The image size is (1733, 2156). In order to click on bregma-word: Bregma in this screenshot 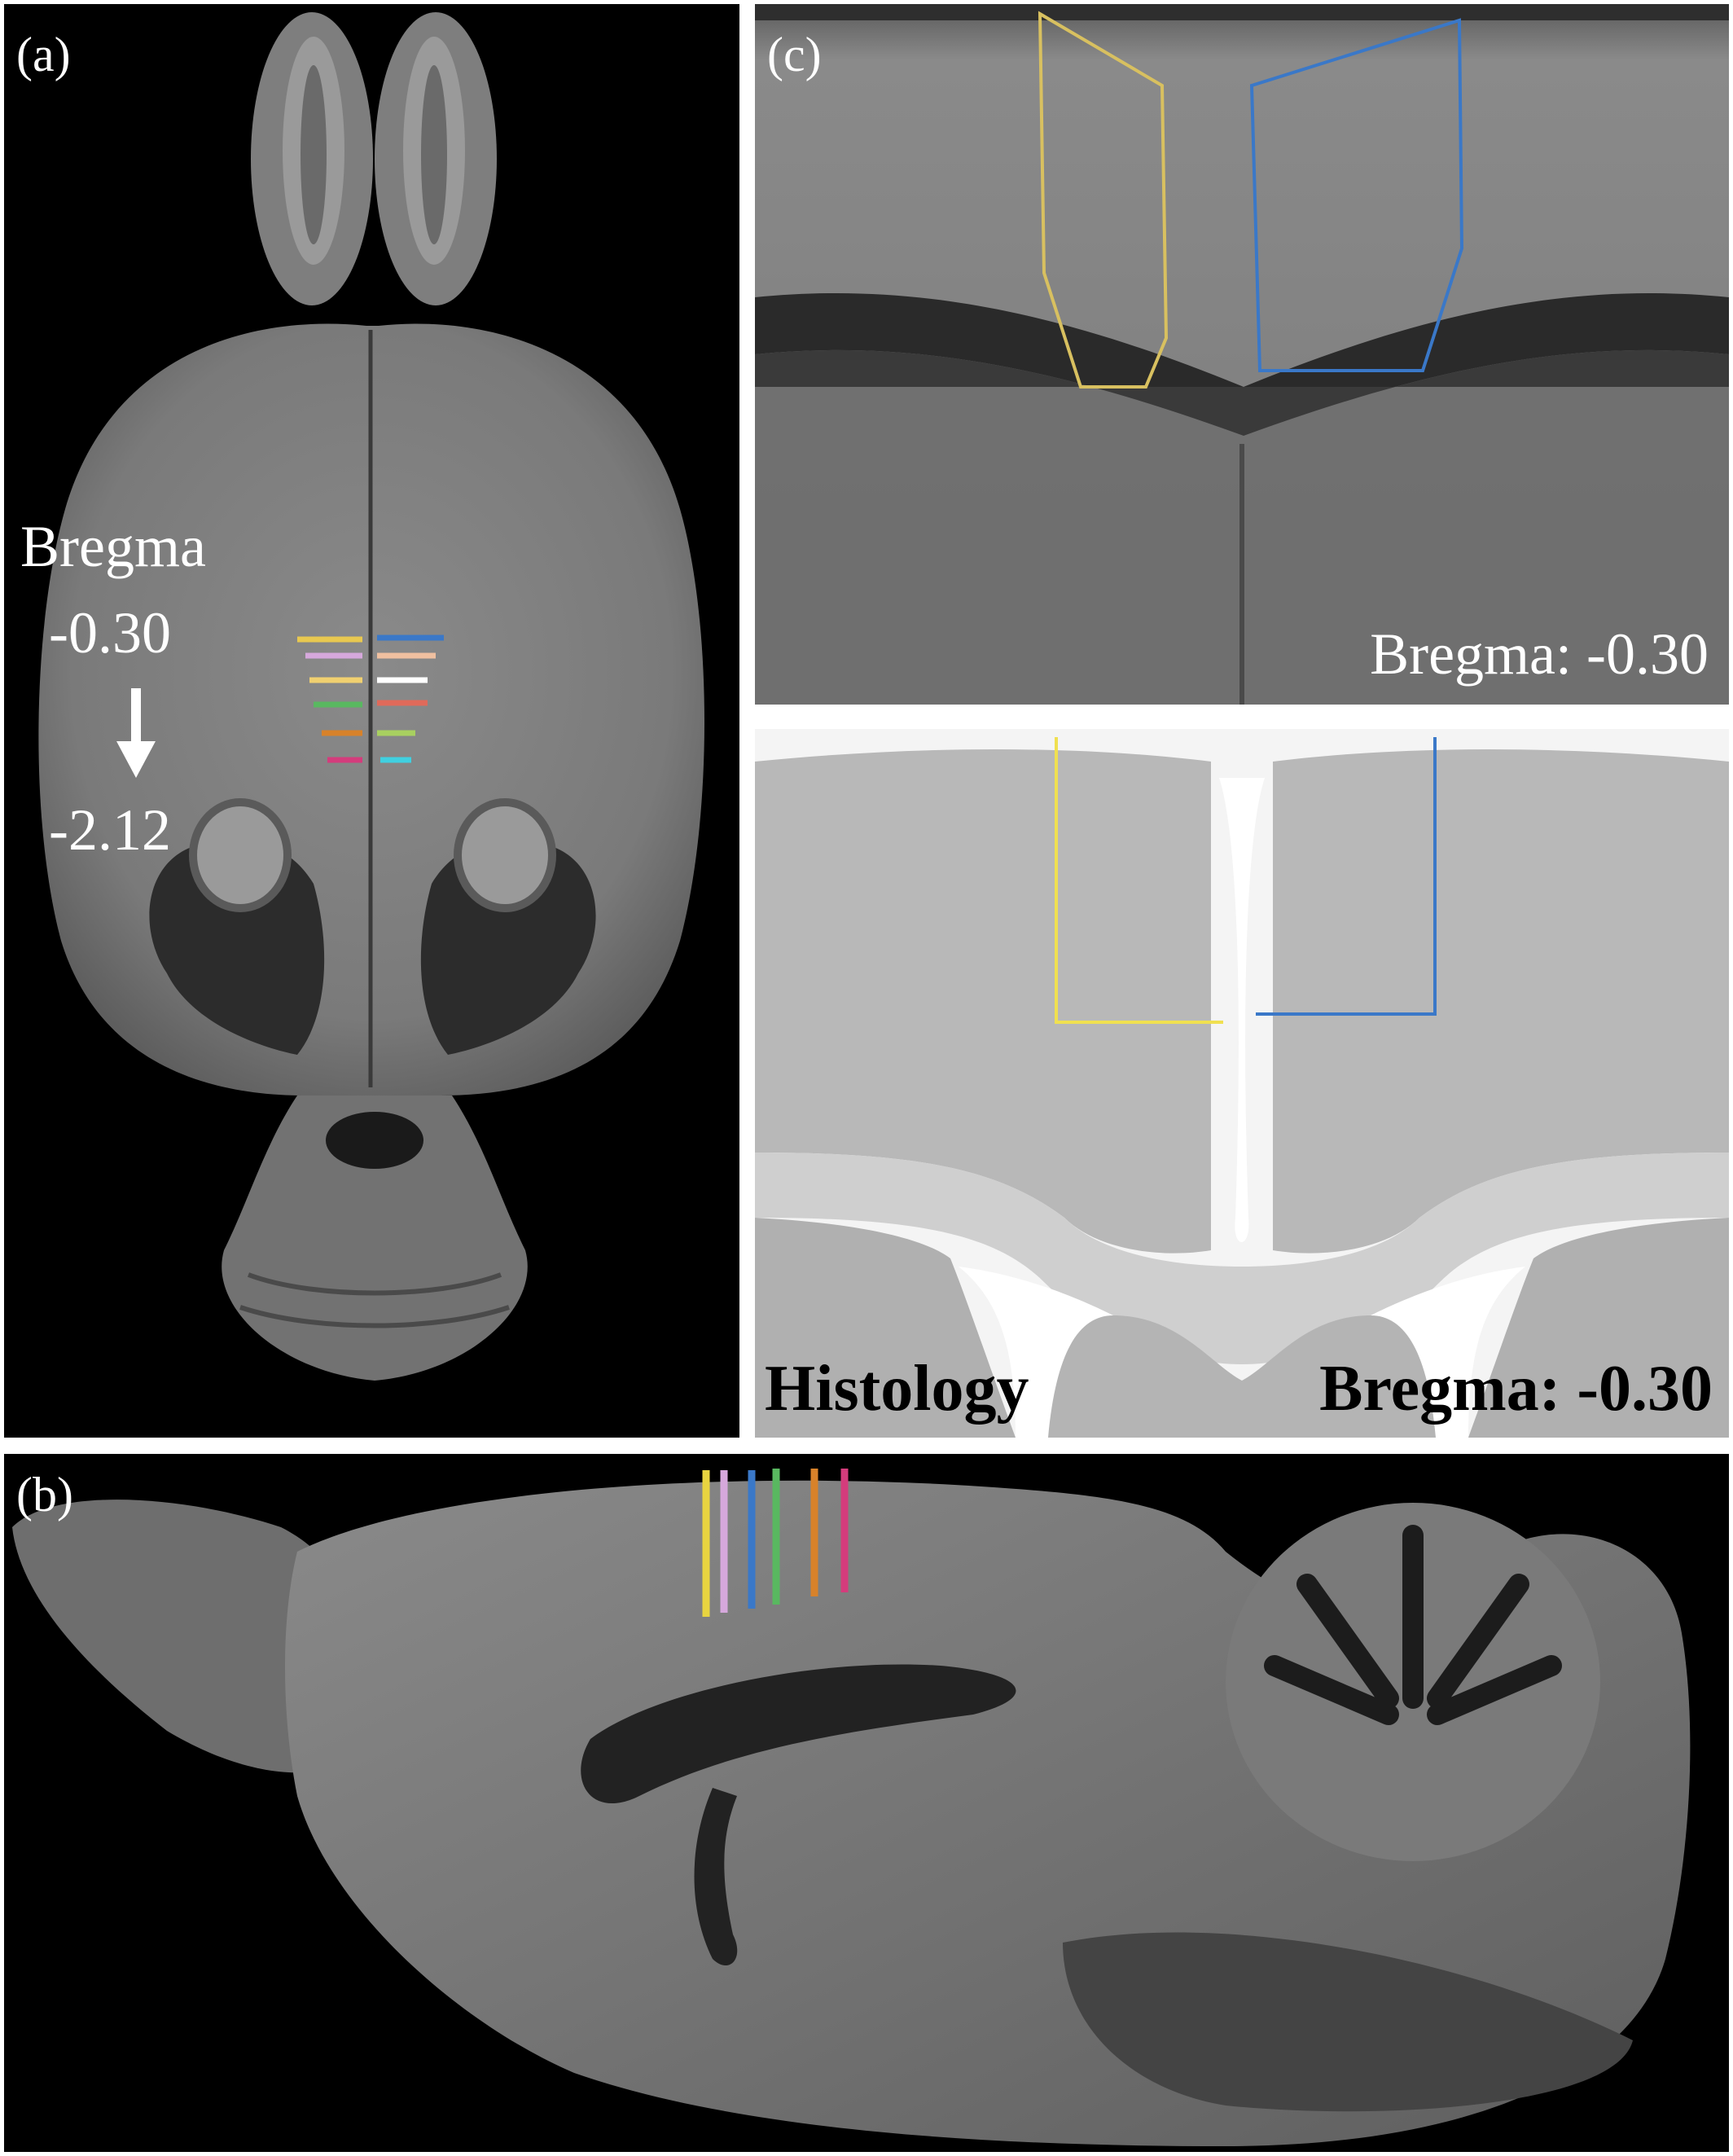, I will do `click(113, 546)`.